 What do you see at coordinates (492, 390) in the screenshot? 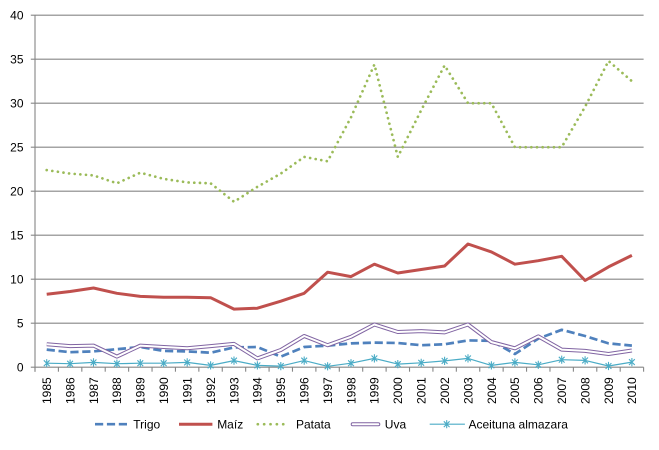
I see `svg-text: 2004` at bounding box center [492, 390].